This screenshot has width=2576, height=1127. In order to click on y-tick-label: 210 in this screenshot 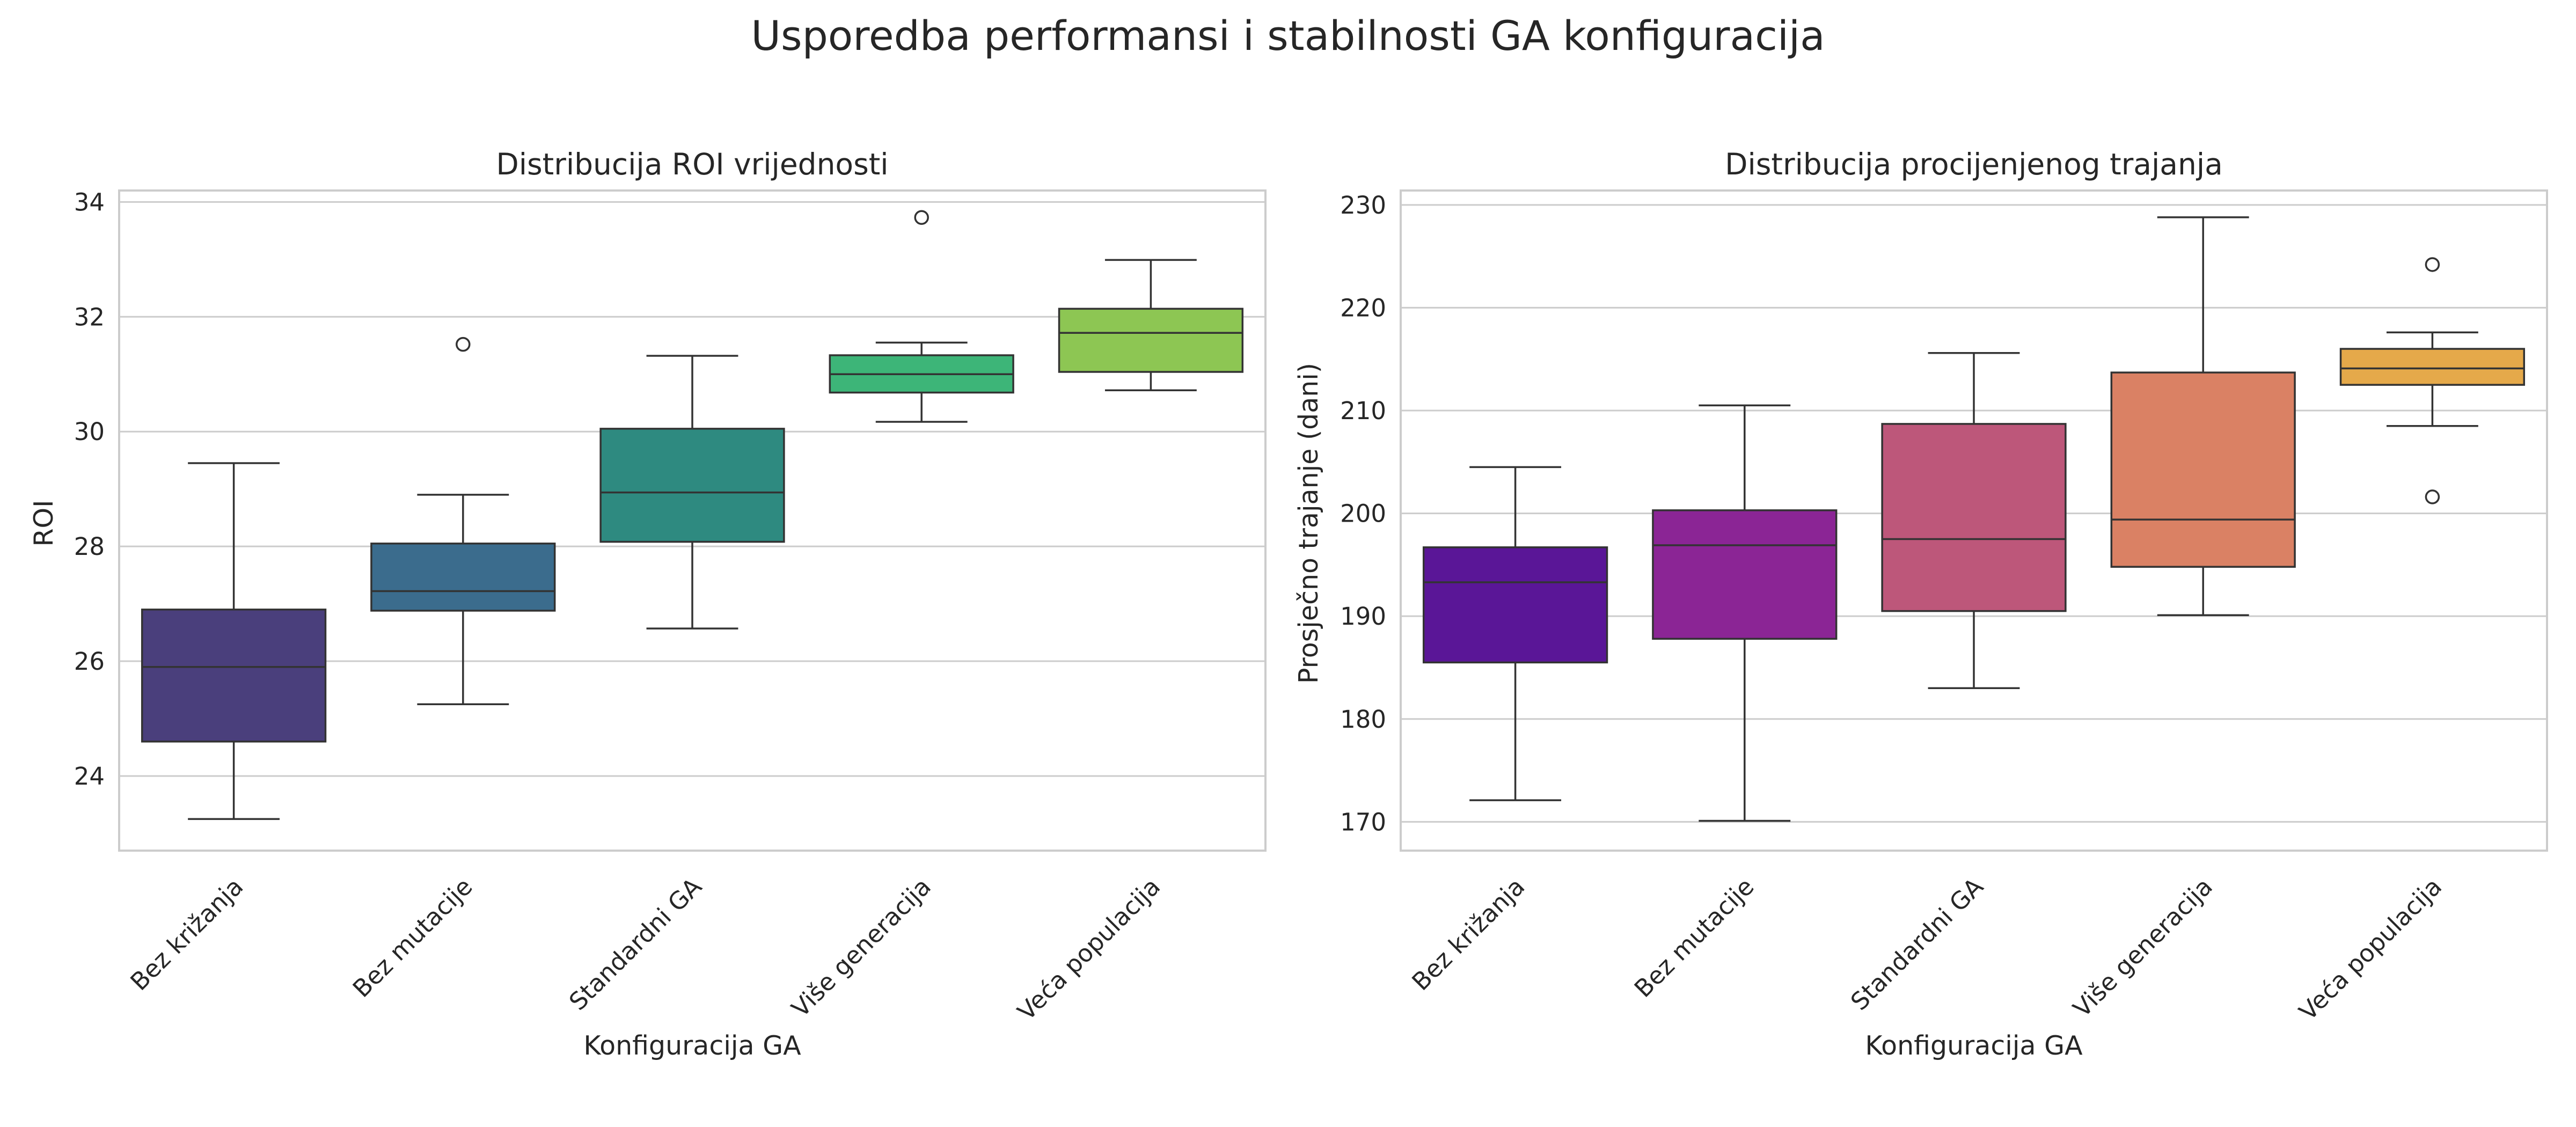, I will do `click(1363, 411)`.